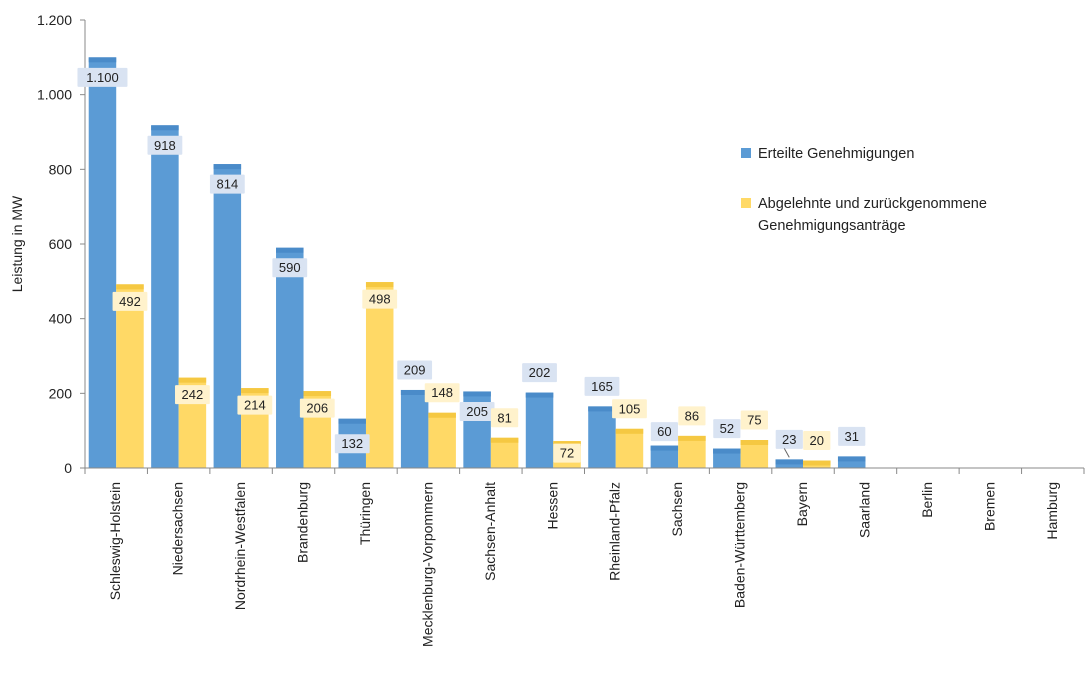  What do you see at coordinates (615, 531) in the screenshot?
I see `x-tick-label: Rheinland-Pfalz` at bounding box center [615, 531].